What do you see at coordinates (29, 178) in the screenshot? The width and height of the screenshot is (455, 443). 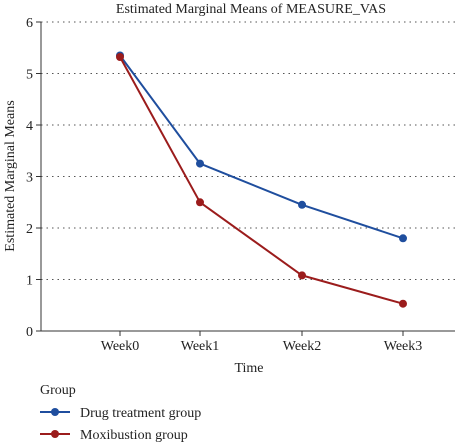 I see `y-tick-label: 3` at bounding box center [29, 178].